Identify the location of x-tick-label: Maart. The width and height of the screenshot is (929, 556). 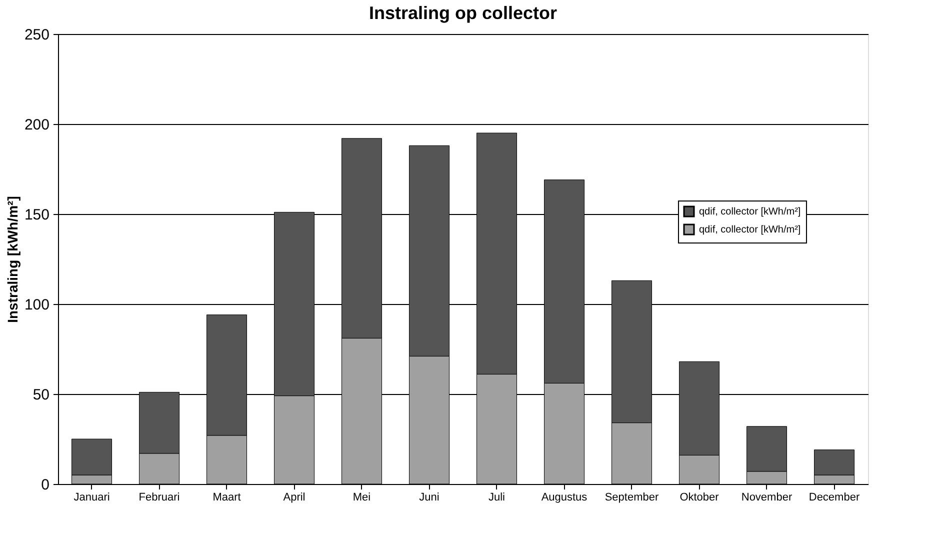
(226, 498).